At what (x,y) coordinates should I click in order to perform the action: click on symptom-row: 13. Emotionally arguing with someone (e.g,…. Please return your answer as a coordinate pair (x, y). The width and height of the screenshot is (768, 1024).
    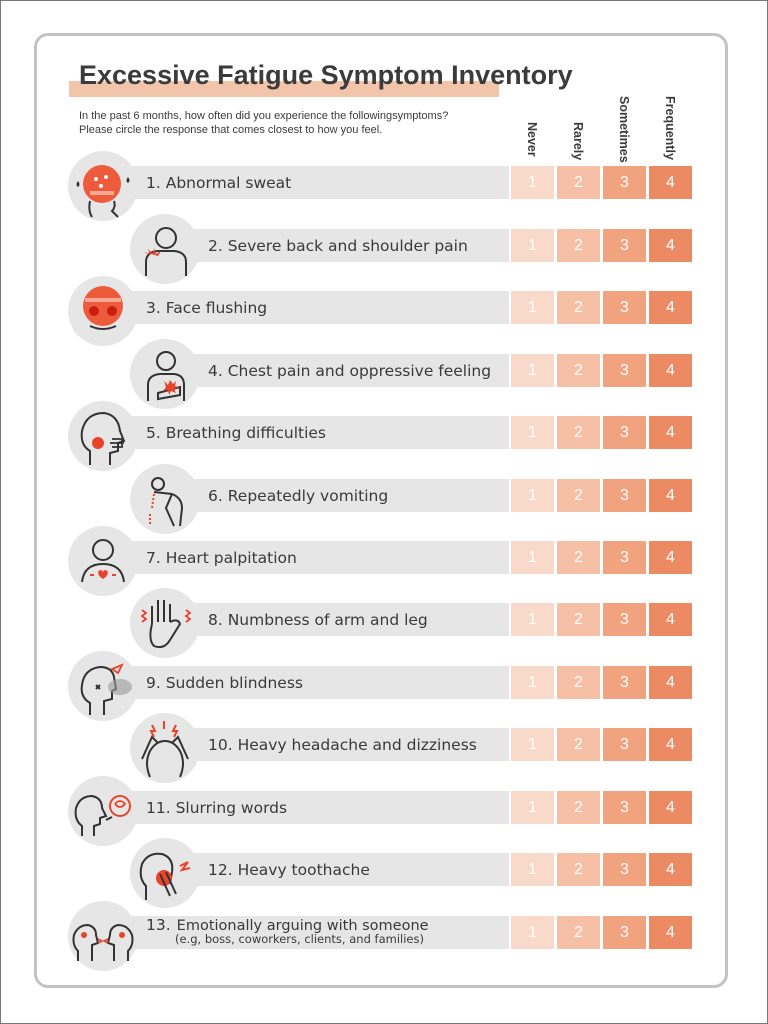
    Looking at the image, I should click on (384, 936).